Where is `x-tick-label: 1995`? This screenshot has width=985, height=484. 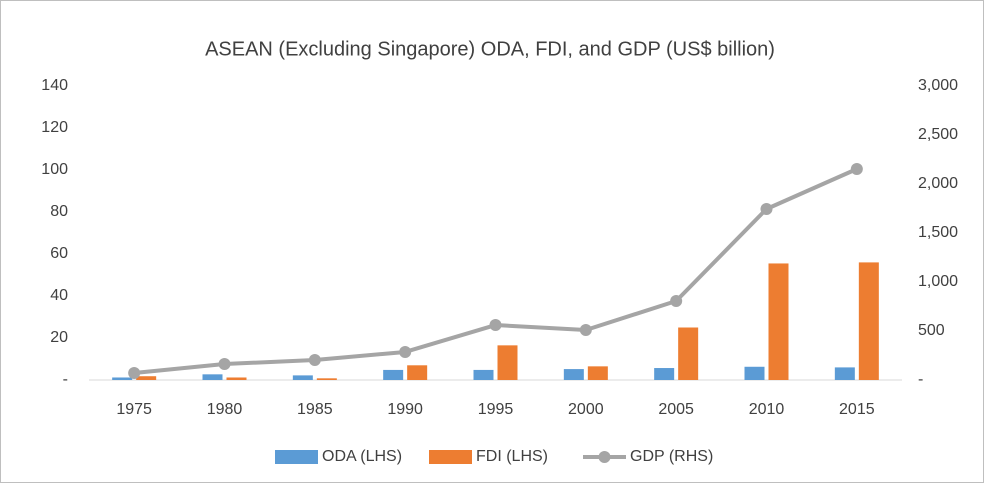 x-tick-label: 1995 is located at coordinates (496, 409).